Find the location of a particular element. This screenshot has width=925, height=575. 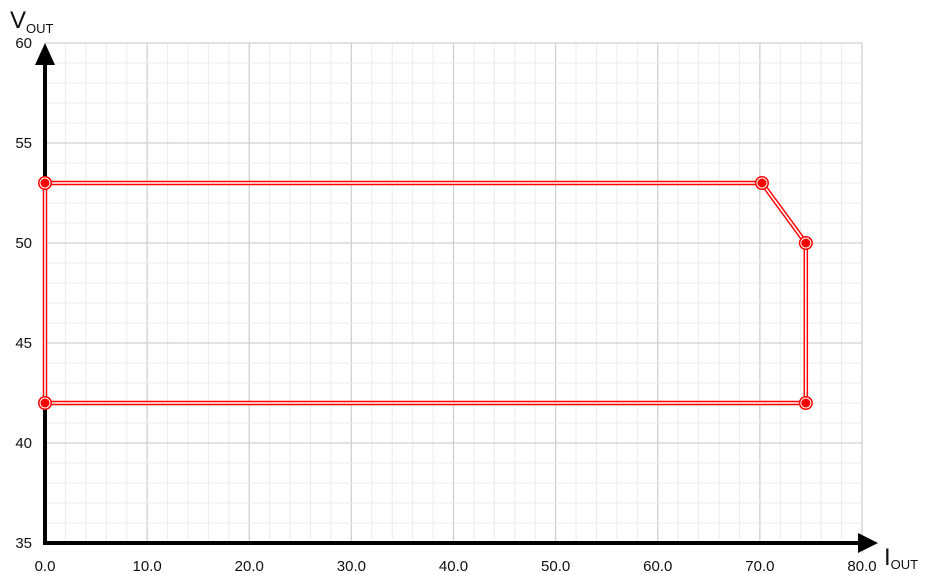

y-tick-label: 35 is located at coordinates (23, 543).